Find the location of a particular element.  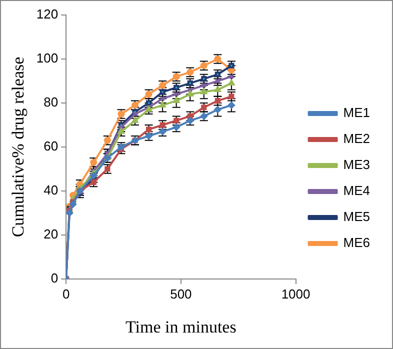

y-tick-label: 20 is located at coordinates (51, 234).